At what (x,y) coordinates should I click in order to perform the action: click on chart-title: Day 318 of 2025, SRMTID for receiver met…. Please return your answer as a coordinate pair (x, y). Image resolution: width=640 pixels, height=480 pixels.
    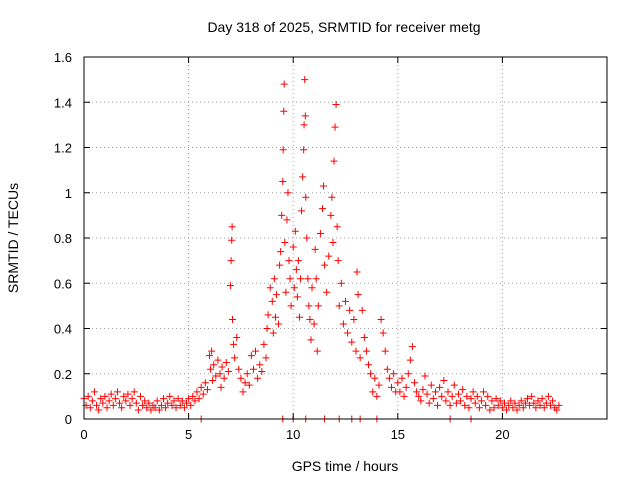
    Looking at the image, I should click on (343, 27).